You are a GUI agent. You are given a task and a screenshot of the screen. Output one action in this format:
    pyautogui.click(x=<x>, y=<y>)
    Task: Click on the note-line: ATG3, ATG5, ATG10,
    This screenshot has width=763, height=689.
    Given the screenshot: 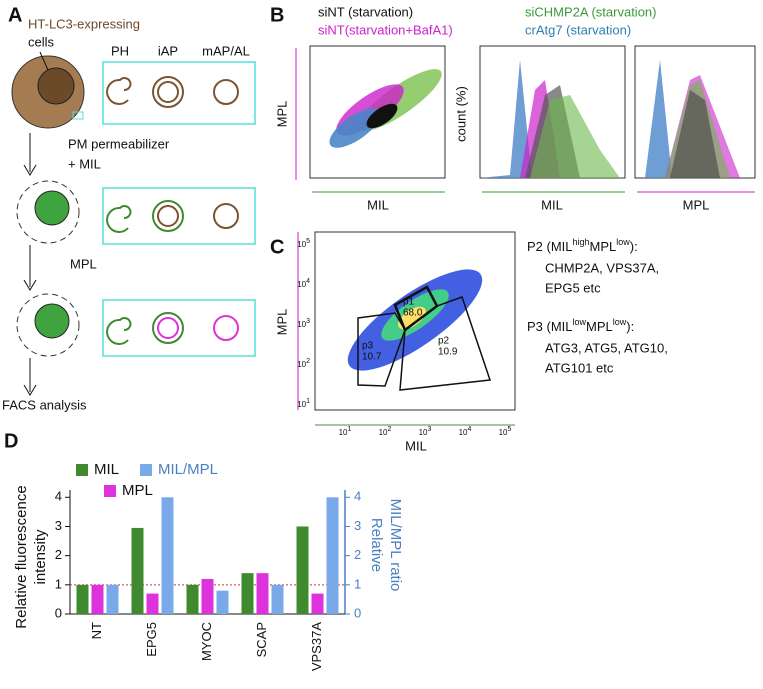 What is the action you would take?
    pyautogui.click(x=606, y=347)
    